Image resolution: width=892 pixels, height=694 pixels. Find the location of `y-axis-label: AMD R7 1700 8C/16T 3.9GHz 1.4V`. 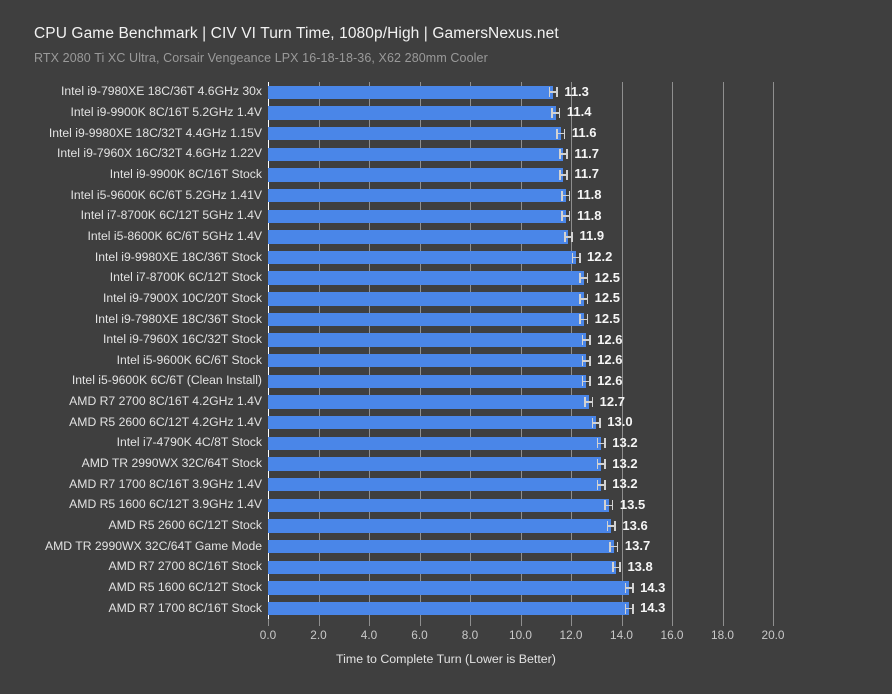

y-axis-label: AMD R7 1700 8C/16T 3.9GHz 1.4V is located at coordinates (165, 483).